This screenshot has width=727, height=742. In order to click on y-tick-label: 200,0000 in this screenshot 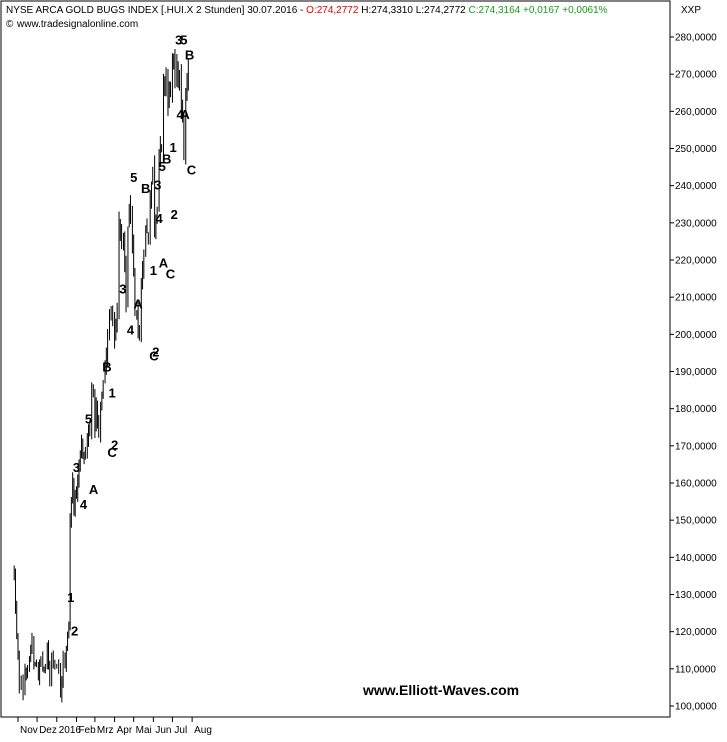, I will do `click(696, 335)`.